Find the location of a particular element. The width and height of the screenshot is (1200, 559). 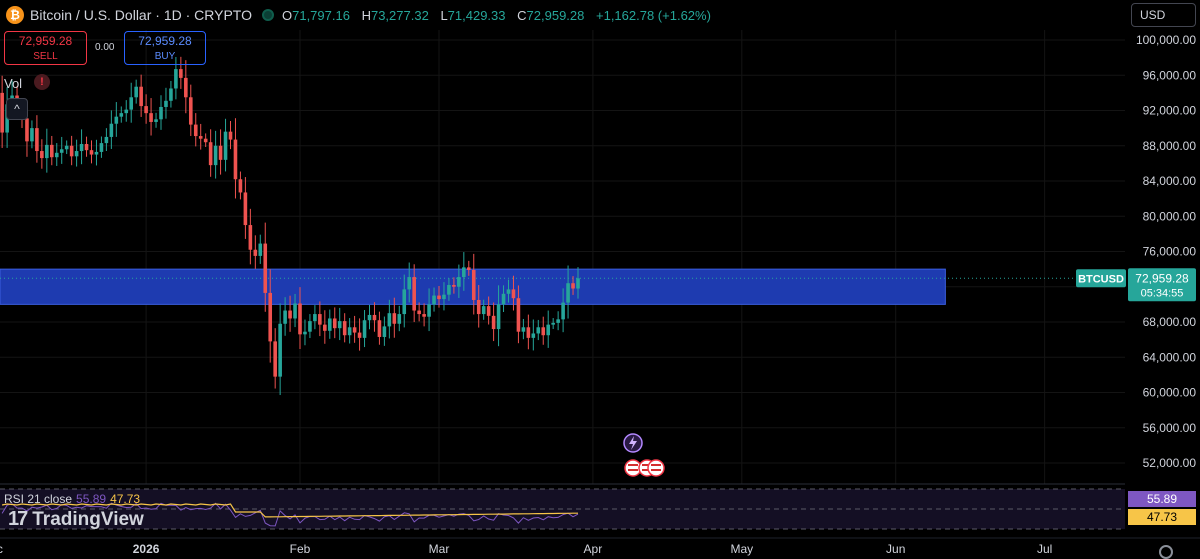

rsi-ma-tag-bg is located at coordinates (1162, 517).